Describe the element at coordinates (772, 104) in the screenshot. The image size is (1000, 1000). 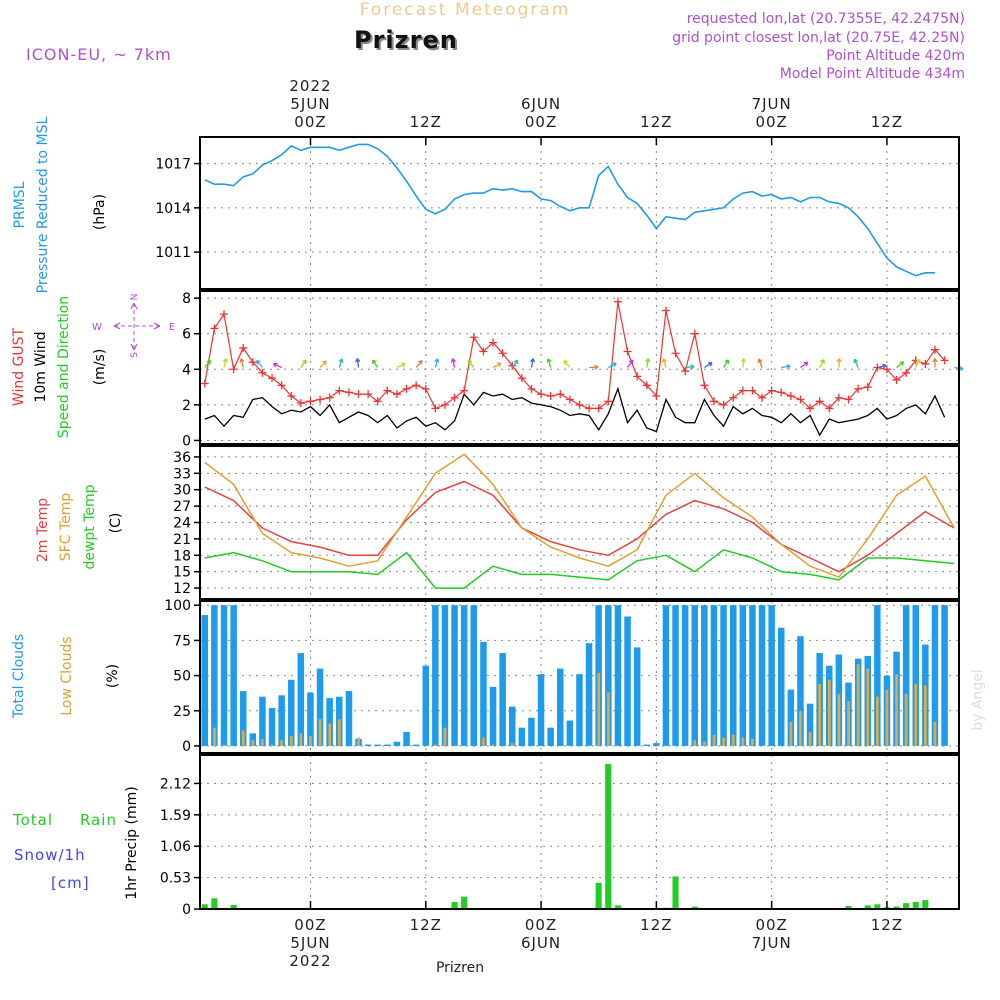
I see `time-label-top: 7JUN` at that location.